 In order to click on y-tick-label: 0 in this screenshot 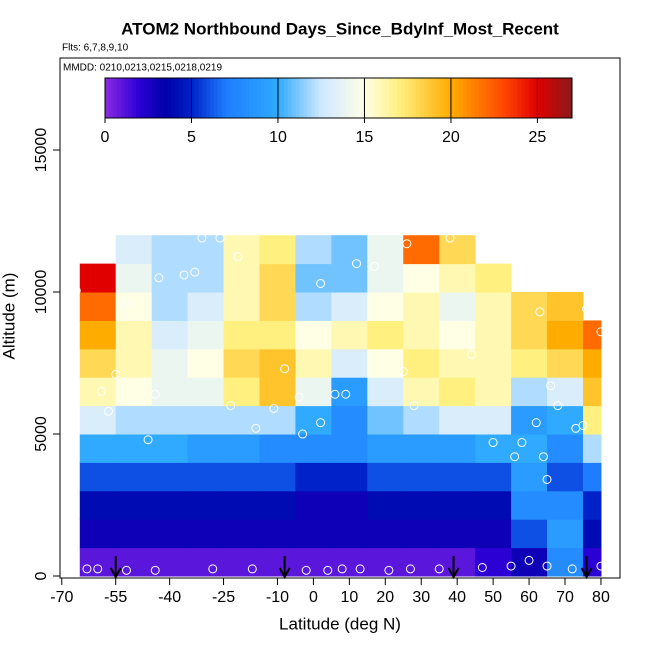, I will do `click(41, 575)`.